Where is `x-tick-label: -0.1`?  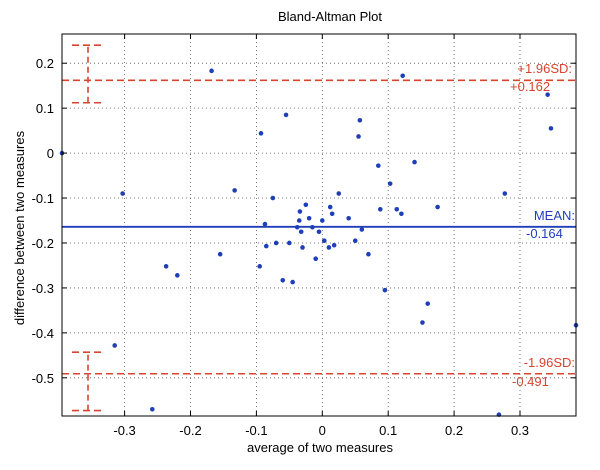
x-tick-label: -0.1 is located at coordinates (256, 430).